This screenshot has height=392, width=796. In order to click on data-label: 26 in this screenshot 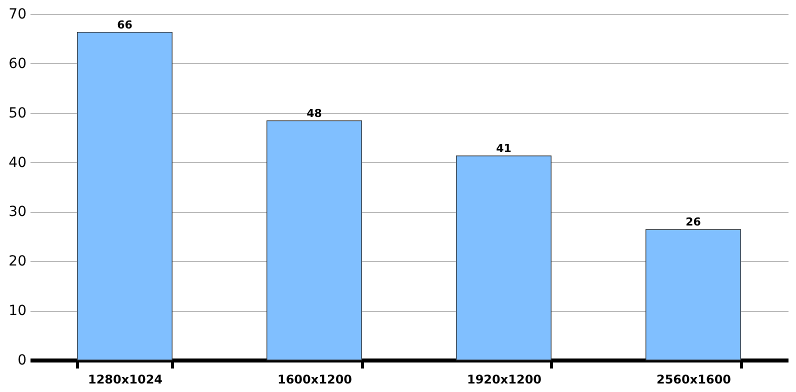, I will do `click(694, 222)`.